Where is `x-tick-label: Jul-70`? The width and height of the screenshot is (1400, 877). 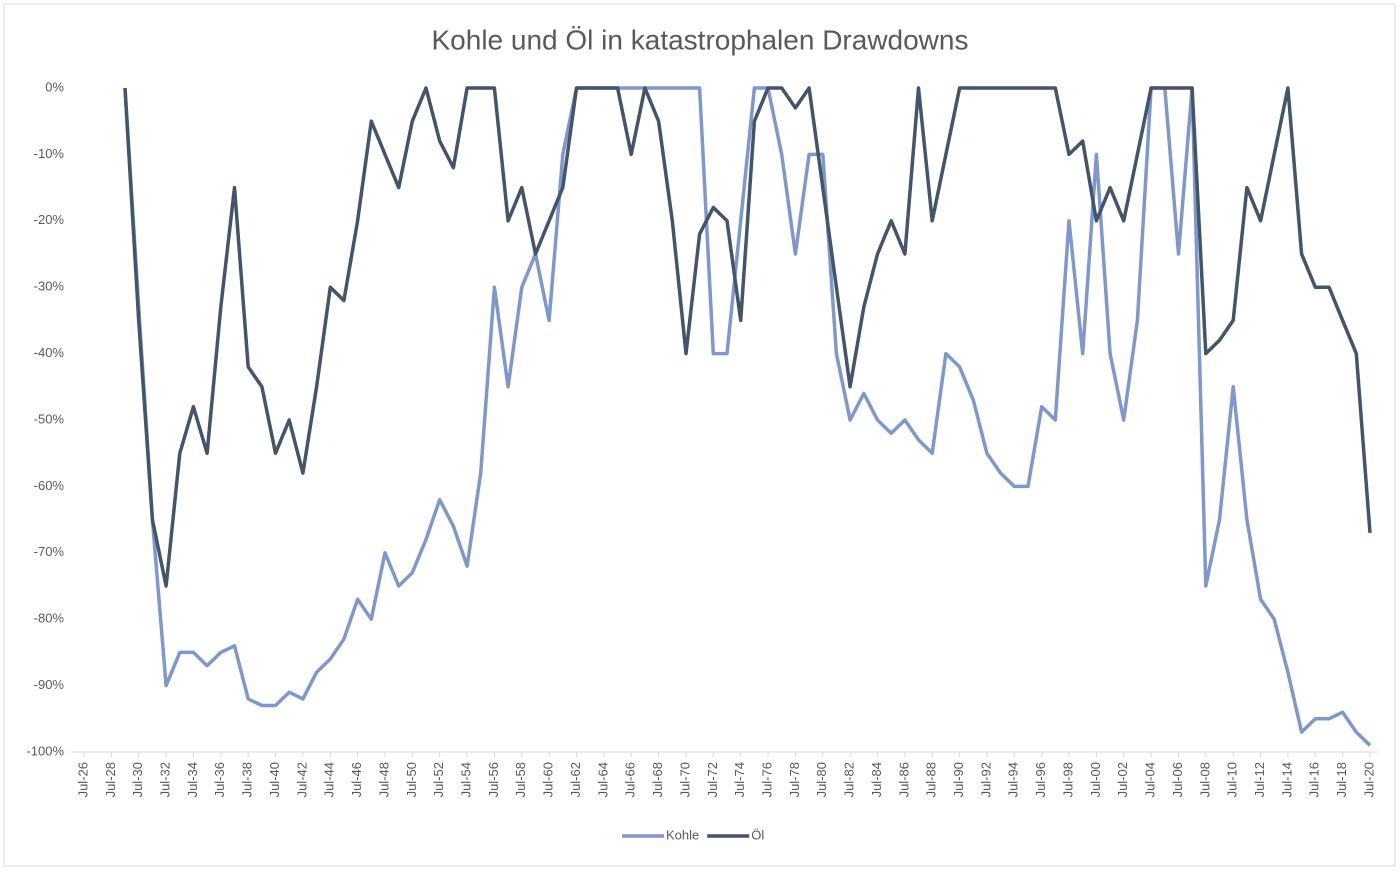
x-tick-label: Jul-70 is located at coordinates (684, 779).